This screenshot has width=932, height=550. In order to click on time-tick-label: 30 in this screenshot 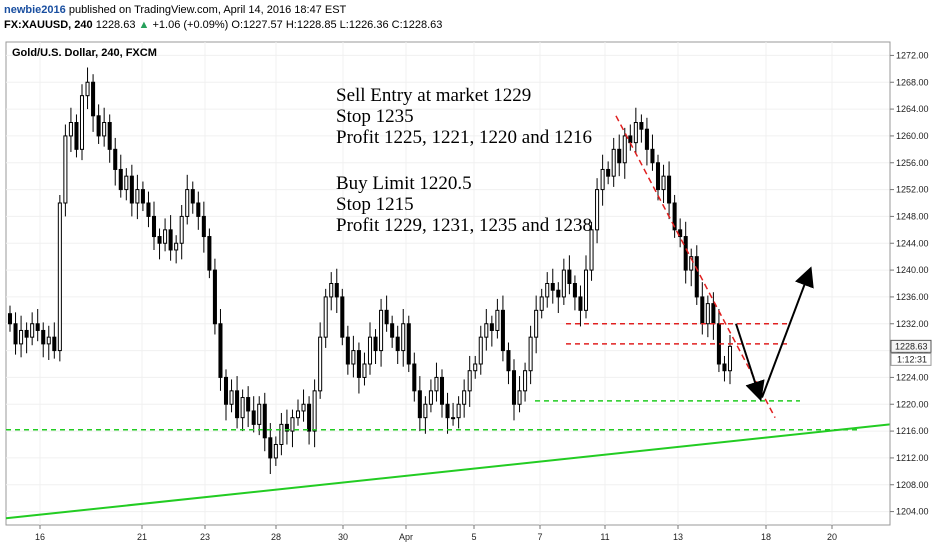, I will do `click(343, 537)`.